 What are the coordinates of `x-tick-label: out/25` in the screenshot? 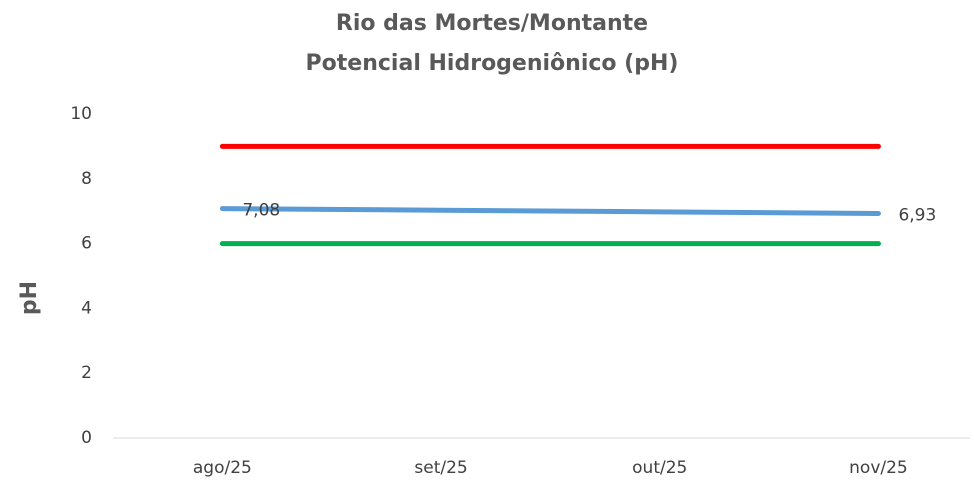 It's located at (659, 468).